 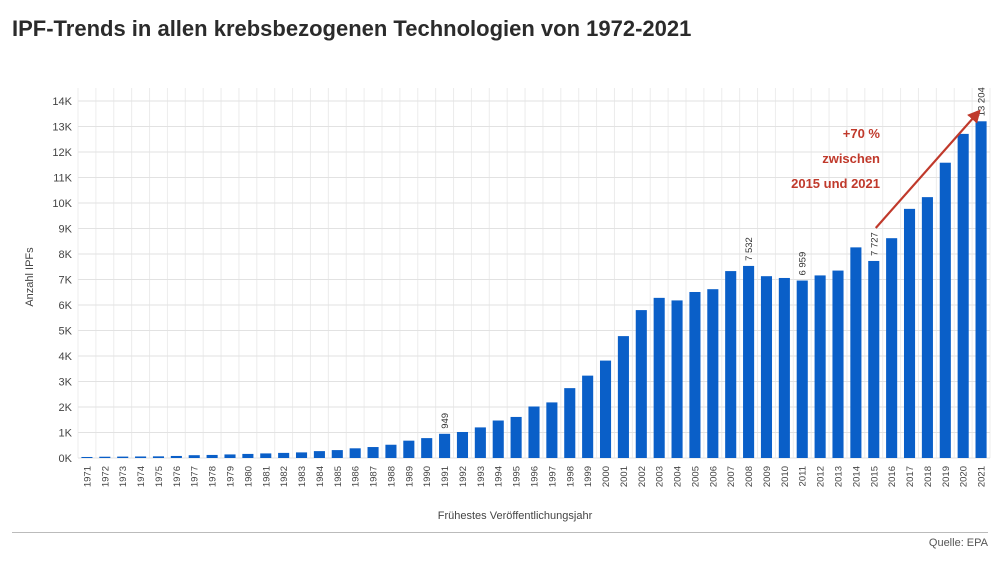 What do you see at coordinates (642, 476) in the screenshot?
I see `x-tick-label: 2002` at bounding box center [642, 476].